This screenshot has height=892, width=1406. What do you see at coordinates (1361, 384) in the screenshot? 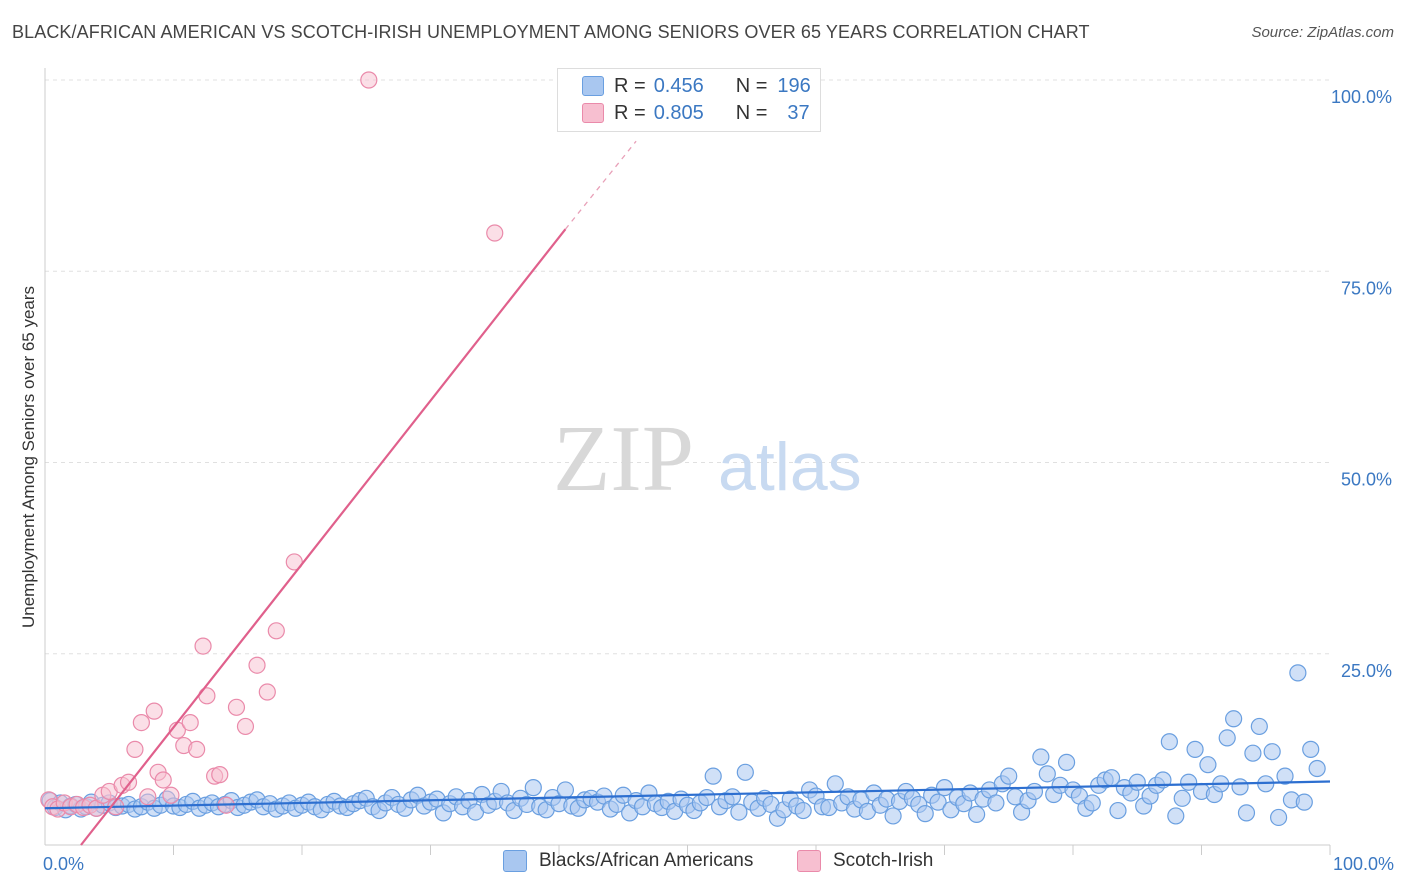
I see `y-tick-labels: 25.0% 50.0% 75.0% 100.0%` at bounding box center [1361, 384].